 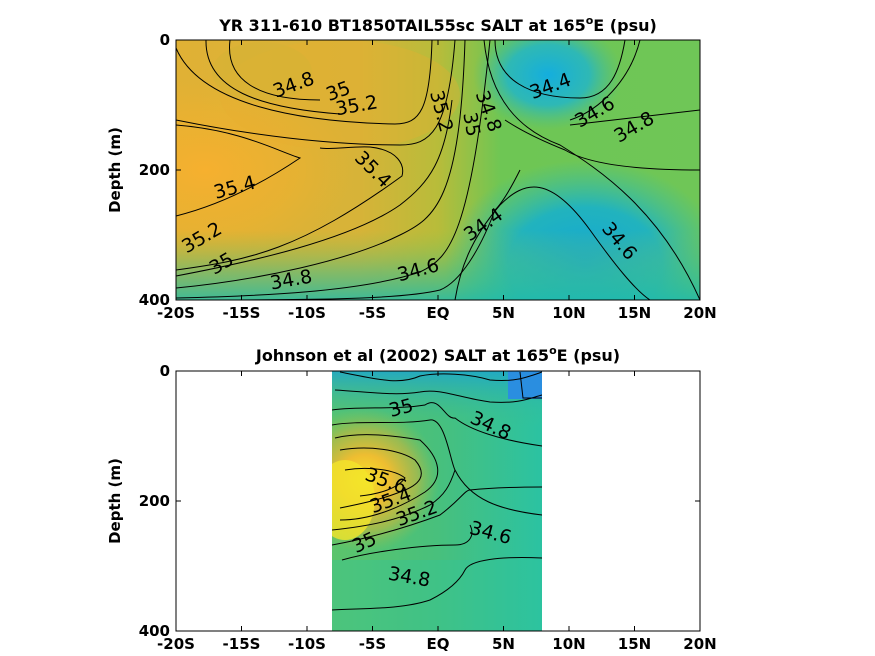 I want to click on top-x-tick-label: EQ, so click(x=438, y=313).